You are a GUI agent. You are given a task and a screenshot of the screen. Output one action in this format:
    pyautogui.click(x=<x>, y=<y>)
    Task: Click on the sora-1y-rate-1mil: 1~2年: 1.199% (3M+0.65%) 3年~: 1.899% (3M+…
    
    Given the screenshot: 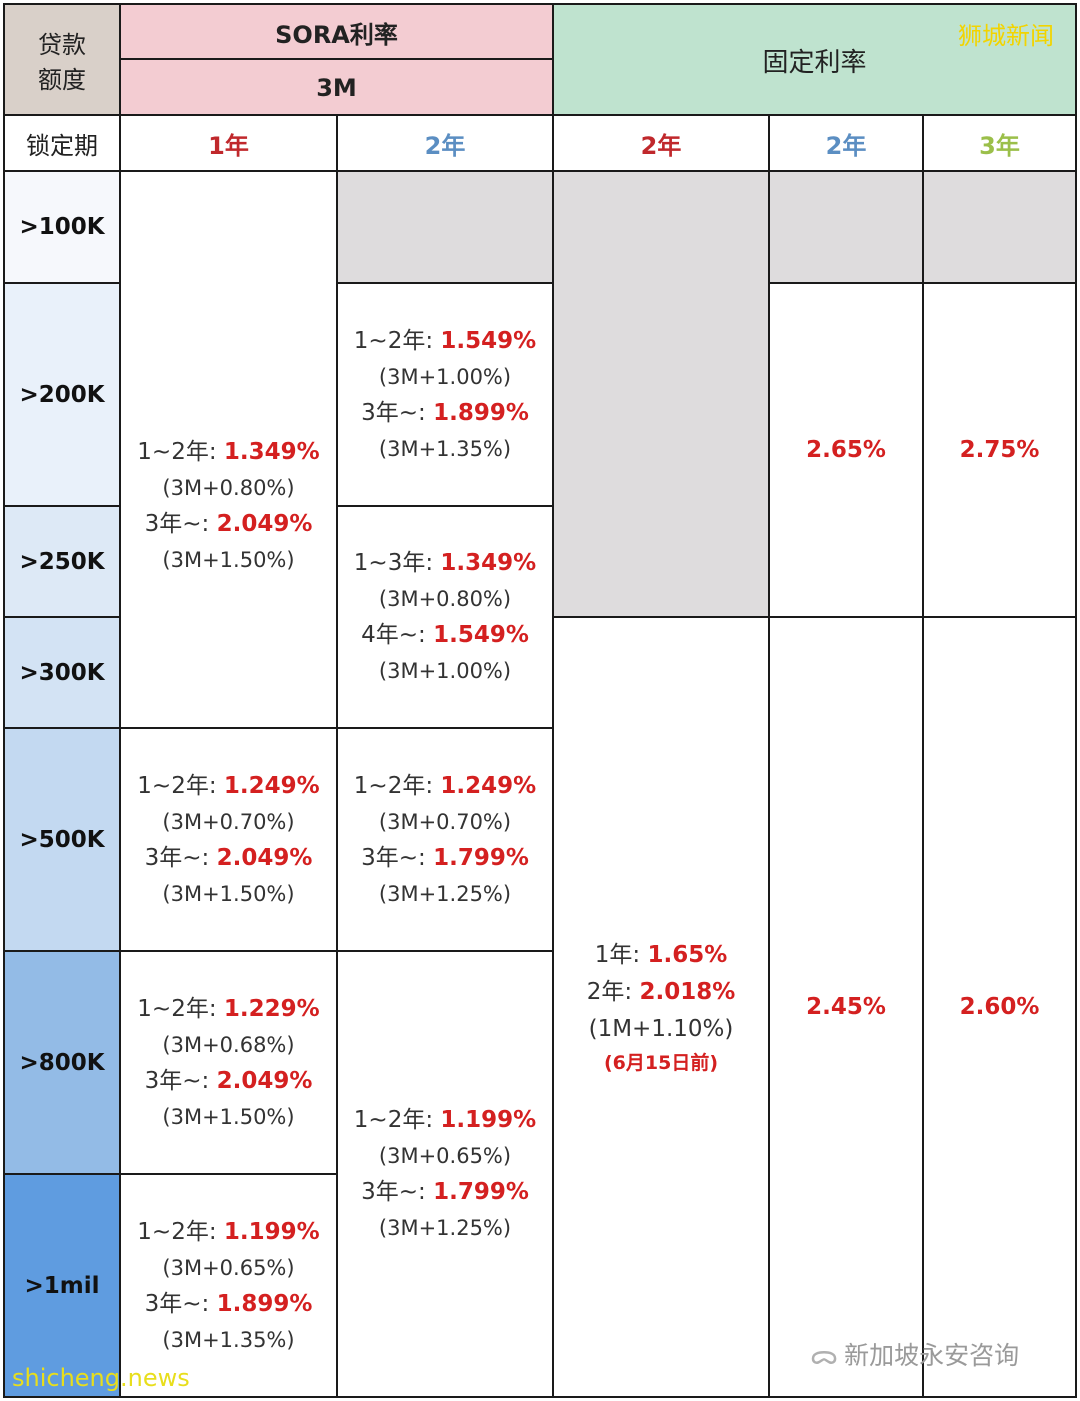 What is the action you would take?
    pyautogui.click(x=228, y=1285)
    